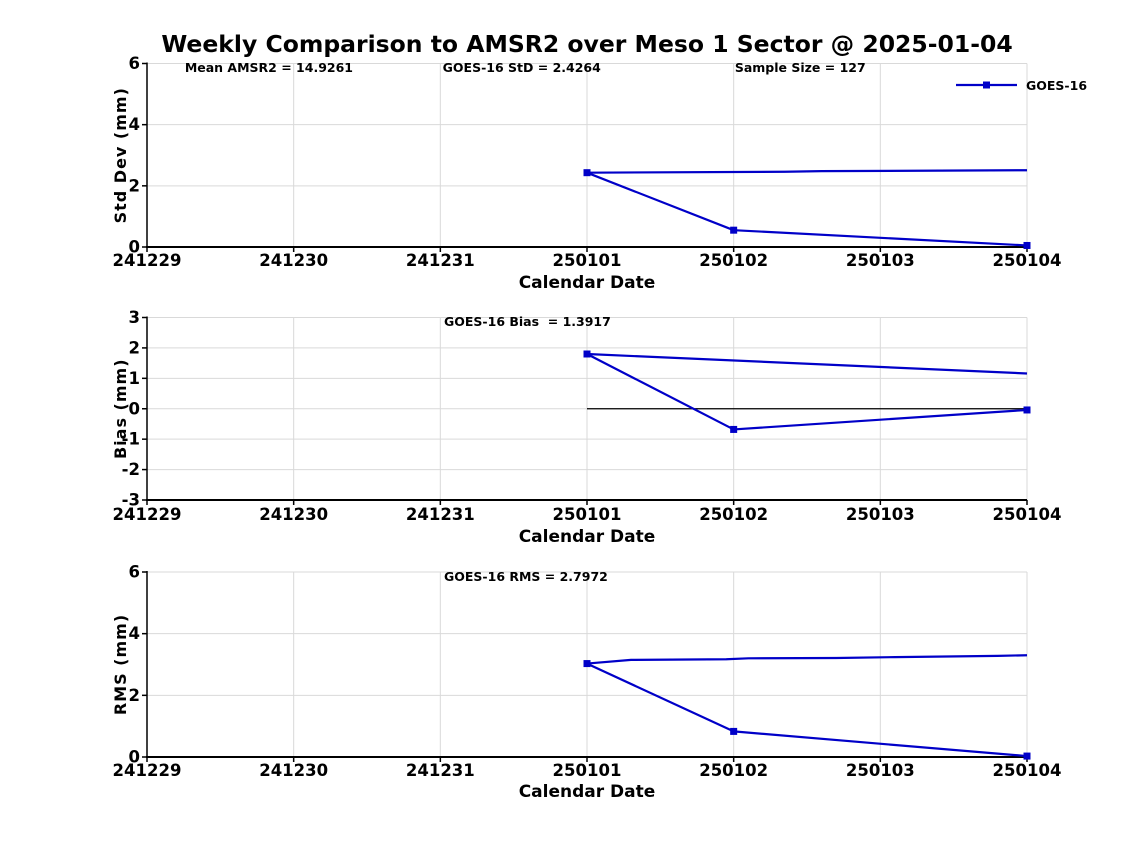 This screenshot has height=851, width=1135. Describe the element at coordinates (1021, 85) in the screenshot. I see `legend: GOES-16` at that location.